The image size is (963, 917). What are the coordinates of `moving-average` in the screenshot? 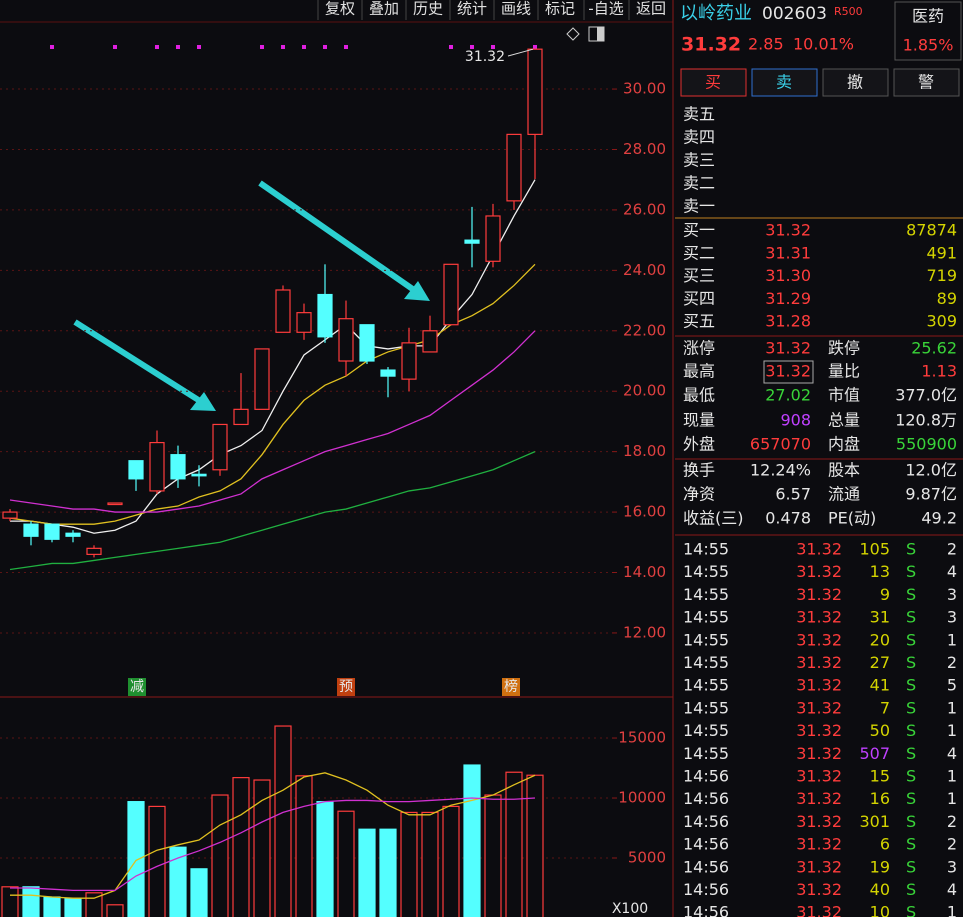 It's located at (273, 844).